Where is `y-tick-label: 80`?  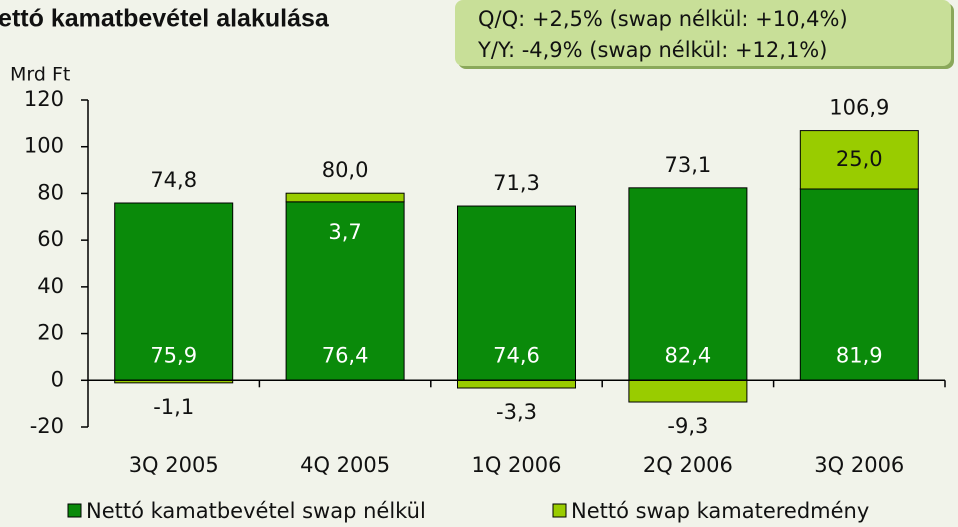
y-tick-label: 80 is located at coordinates (50, 192).